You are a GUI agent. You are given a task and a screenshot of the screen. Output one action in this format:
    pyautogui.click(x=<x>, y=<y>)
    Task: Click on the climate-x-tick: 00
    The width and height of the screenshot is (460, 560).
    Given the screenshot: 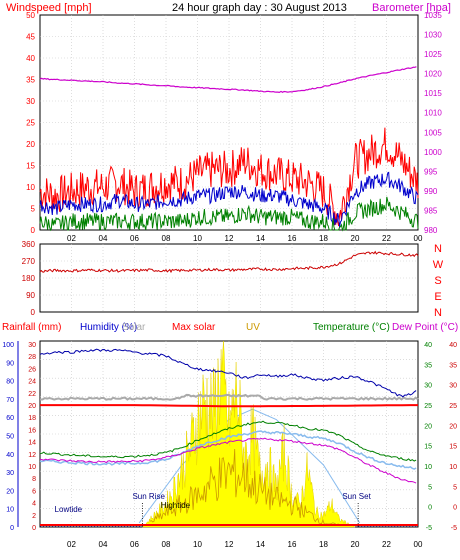 What is the action you would take?
    pyautogui.click(x=418, y=544)
    